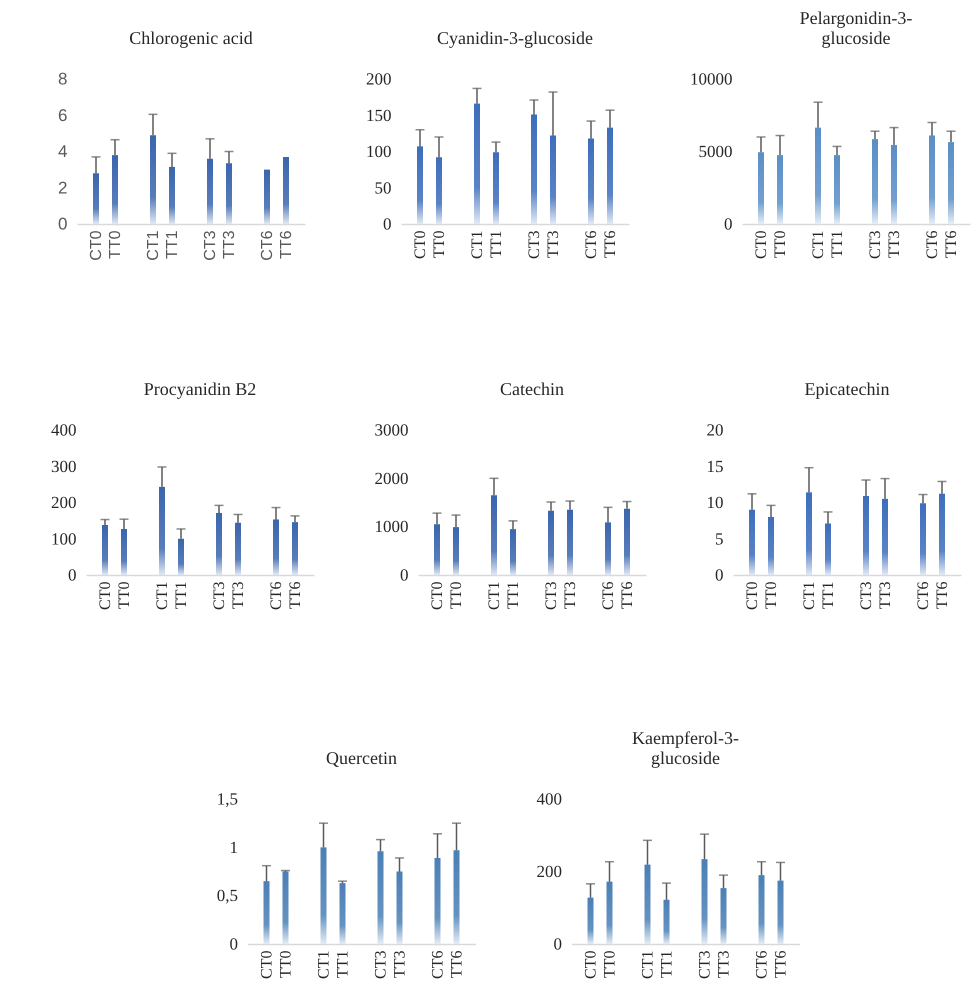 The image size is (980, 991). Describe the element at coordinates (715, 151) in the screenshot. I see `y-tick-label: 5000` at that location.